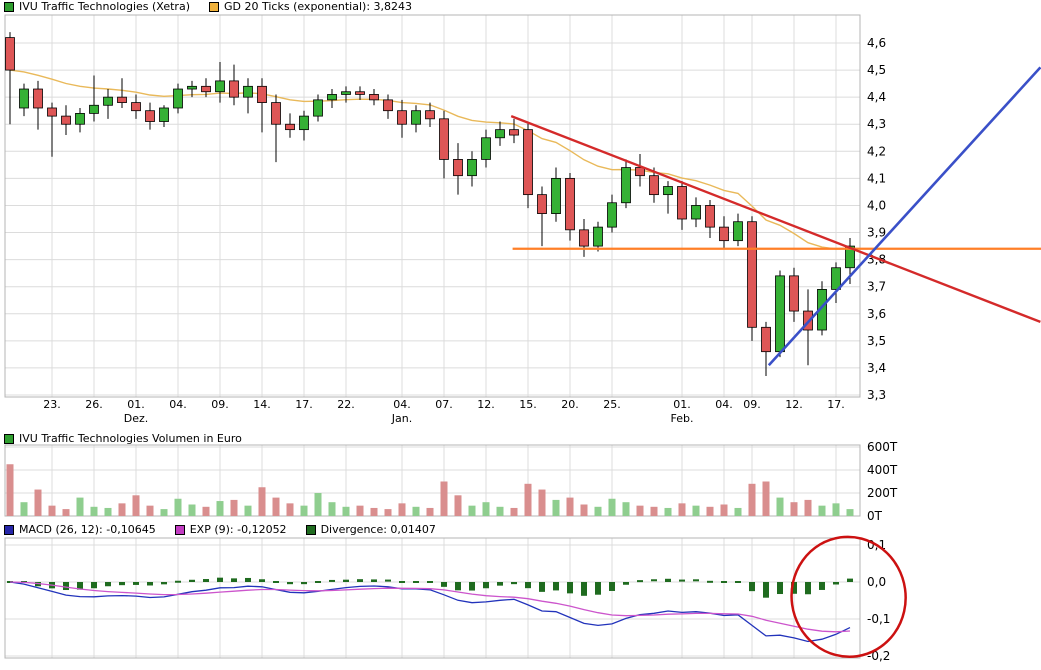  I want to click on date-label: 23., so click(52, 404).